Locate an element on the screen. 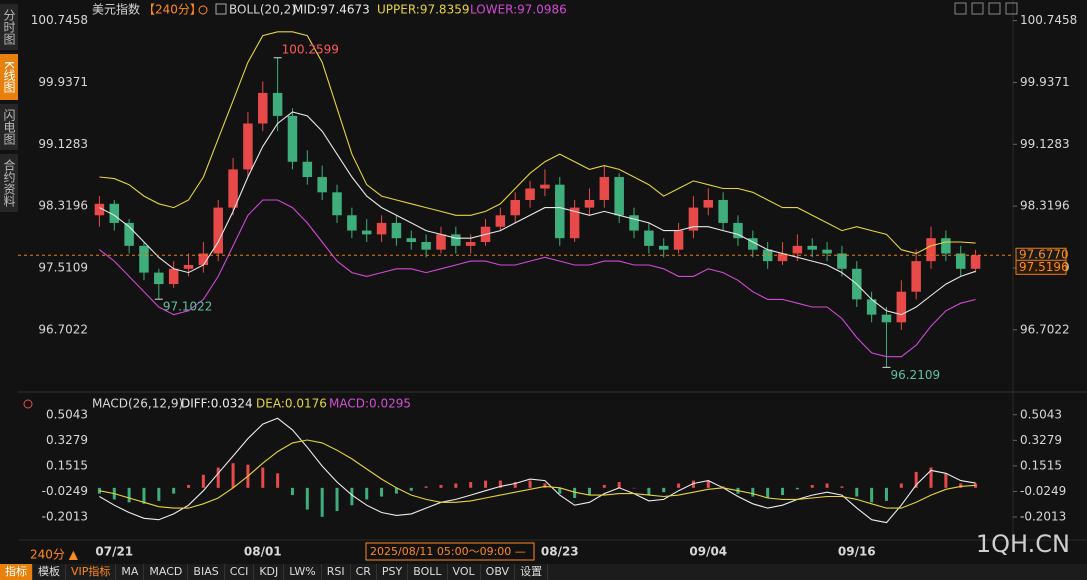 This screenshot has height=580, width=1087. toolbar-button: 模板 is located at coordinates (49, 572).